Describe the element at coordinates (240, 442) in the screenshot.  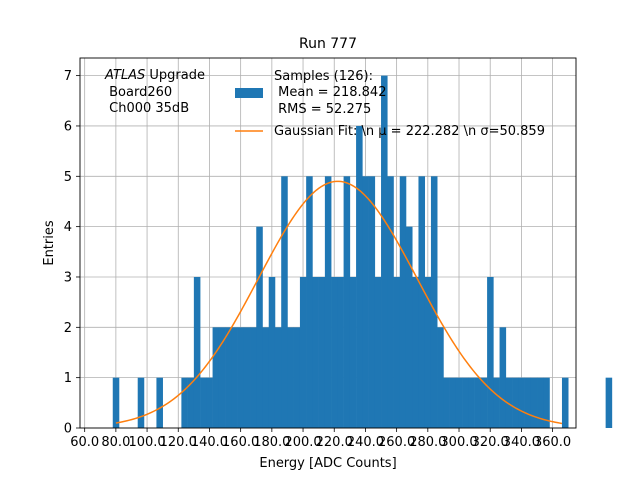
I see `x-tick-label: 160.0` at that location.